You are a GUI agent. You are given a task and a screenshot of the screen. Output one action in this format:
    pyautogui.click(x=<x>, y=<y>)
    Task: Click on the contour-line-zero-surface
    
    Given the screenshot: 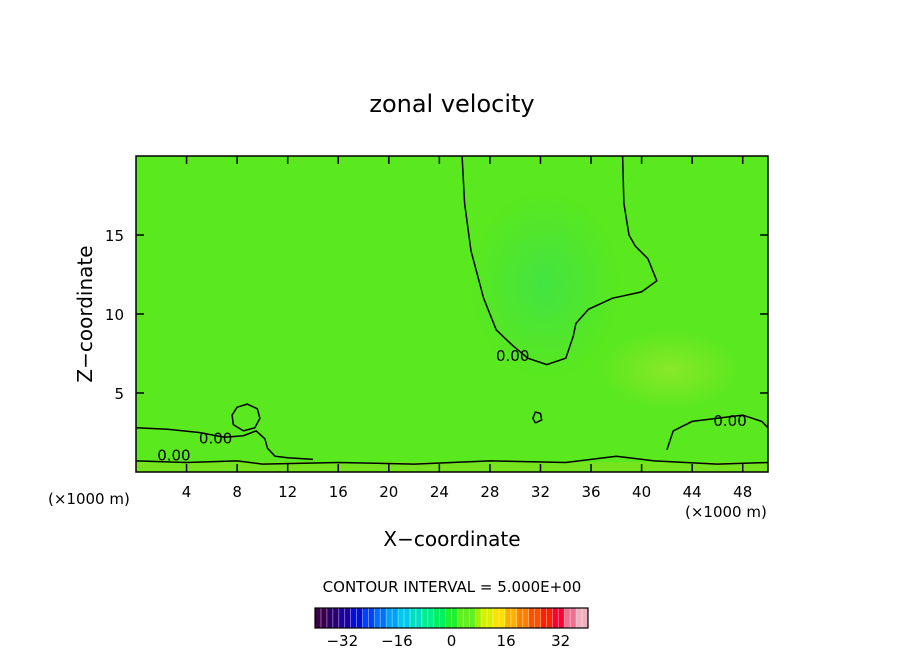 What is the action you would take?
    pyautogui.click(x=452, y=460)
    